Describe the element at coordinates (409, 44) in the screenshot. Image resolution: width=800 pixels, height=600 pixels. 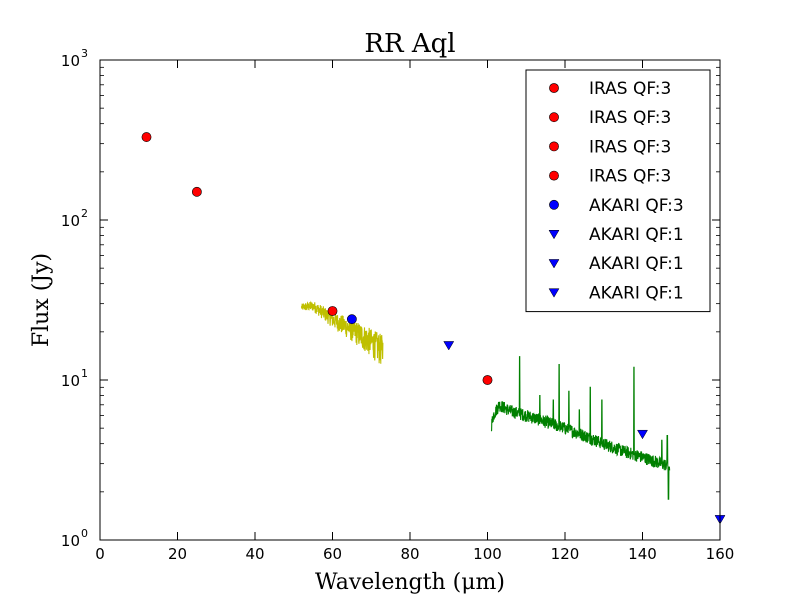
I see `chart-title: RR Aql` at that location.